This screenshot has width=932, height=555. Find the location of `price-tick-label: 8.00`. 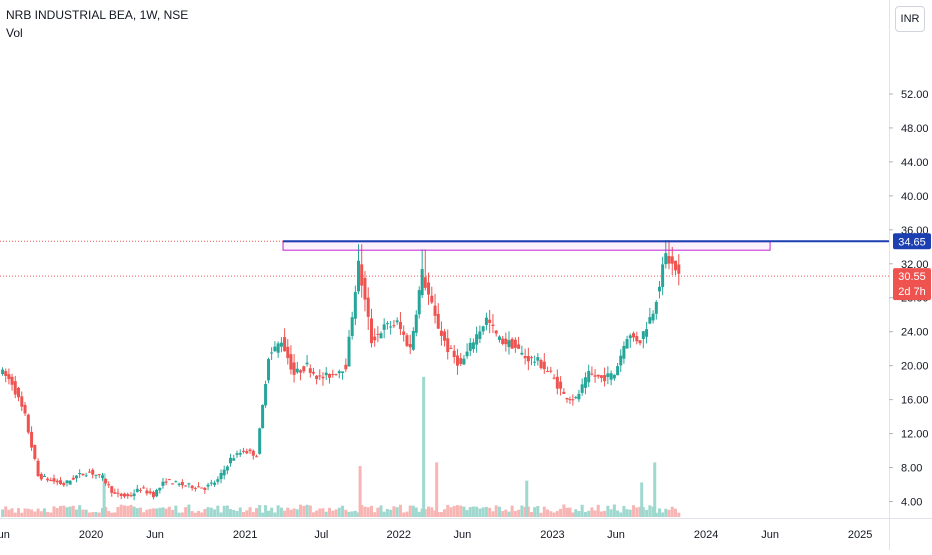

price-tick-label: 8.00 is located at coordinates (911, 469).